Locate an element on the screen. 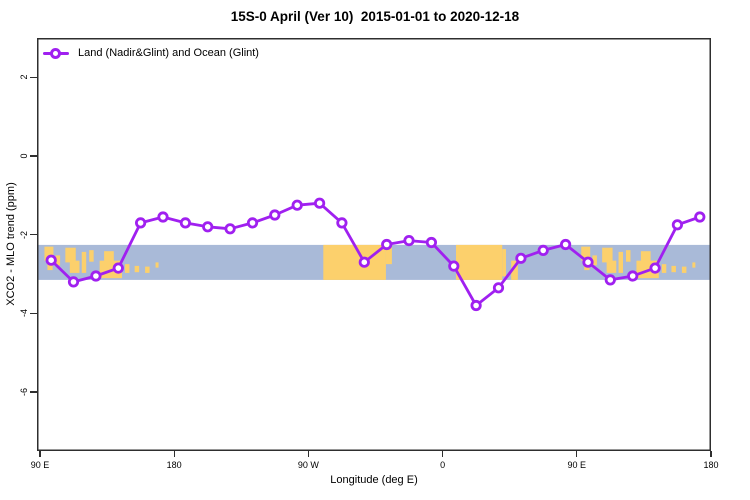 The width and height of the screenshot is (750, 500). y-tick-label: -2 is located at coordinates (24, 234).